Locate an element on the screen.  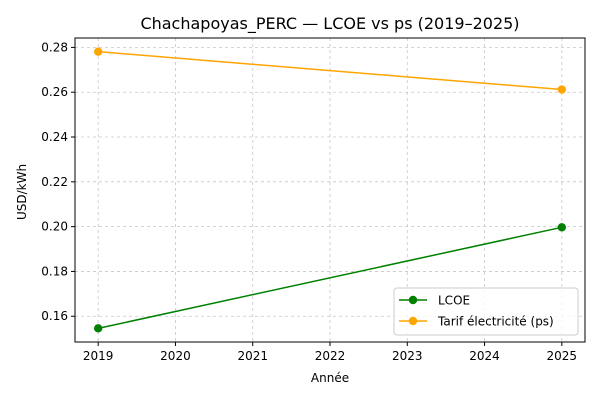
x-tick-label: 2025 is located at coordinates (562, 356).